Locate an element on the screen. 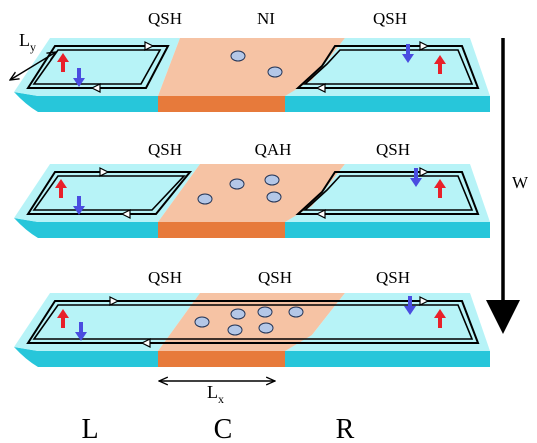  row-1-center-label: NI is located at coordinates (266, 18).